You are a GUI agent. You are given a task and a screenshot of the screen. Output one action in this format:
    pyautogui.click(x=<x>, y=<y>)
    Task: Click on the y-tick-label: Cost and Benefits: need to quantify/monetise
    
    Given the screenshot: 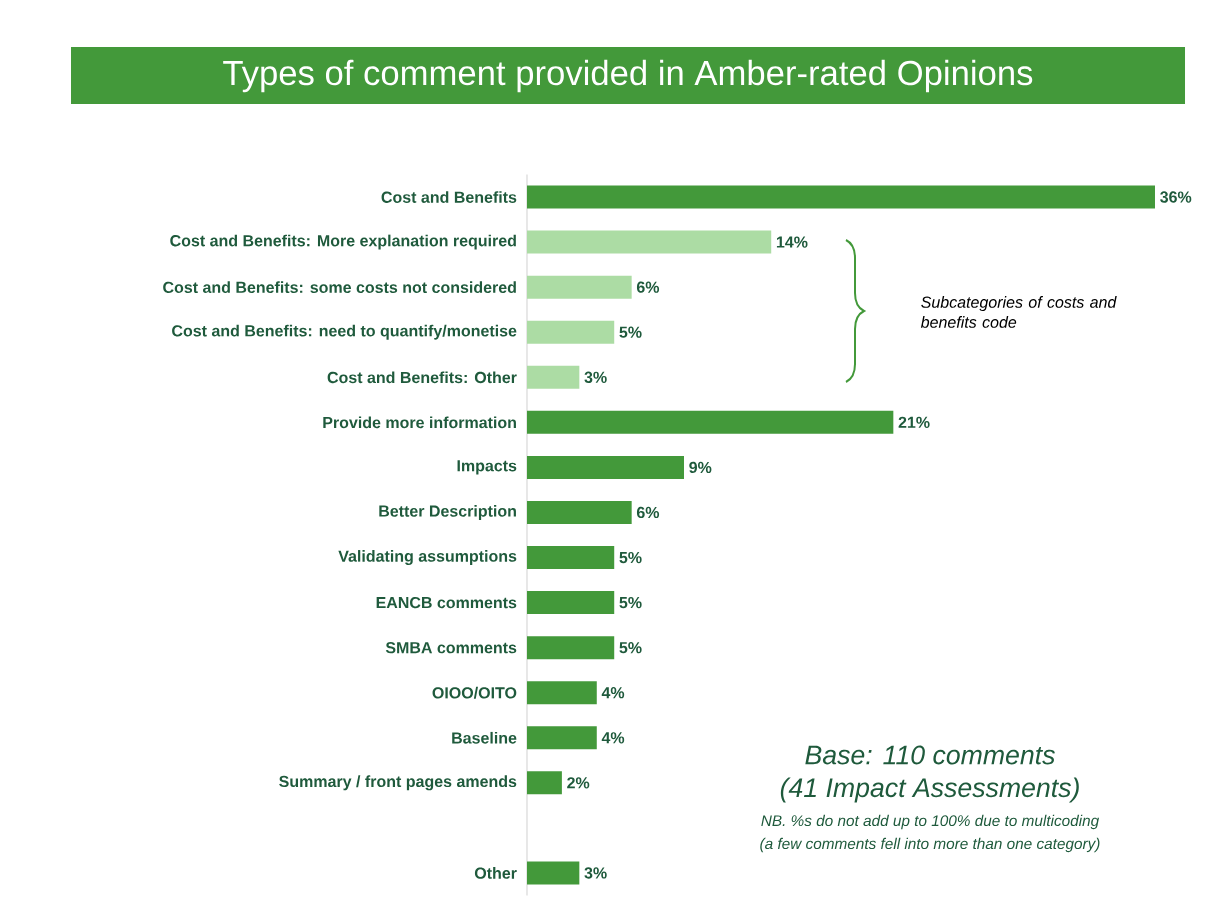 What is the action you would take?
    pyautogui.click(x=344, y=332)
    